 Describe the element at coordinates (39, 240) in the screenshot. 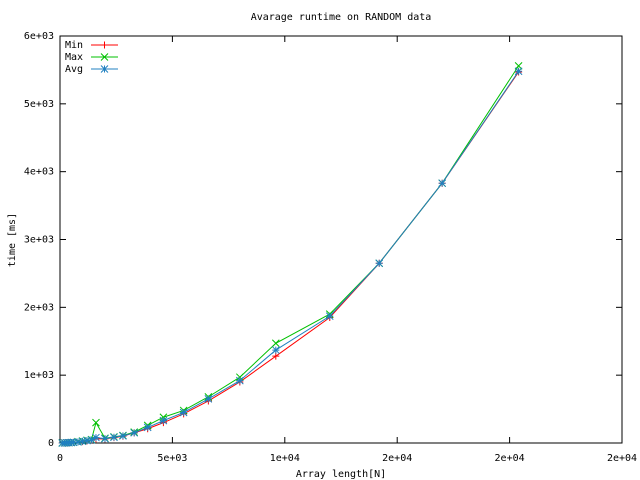

I see `y-tick-label: 3e+03` at that location.